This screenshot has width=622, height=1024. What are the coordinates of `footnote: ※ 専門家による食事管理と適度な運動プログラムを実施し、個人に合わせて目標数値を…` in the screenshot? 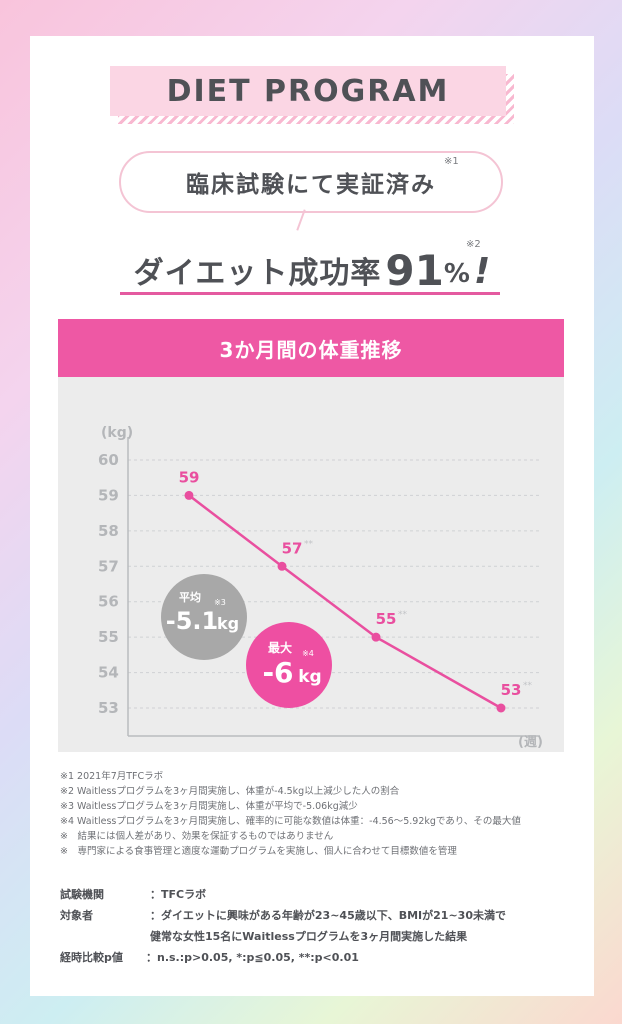 It's located at (258, 851).